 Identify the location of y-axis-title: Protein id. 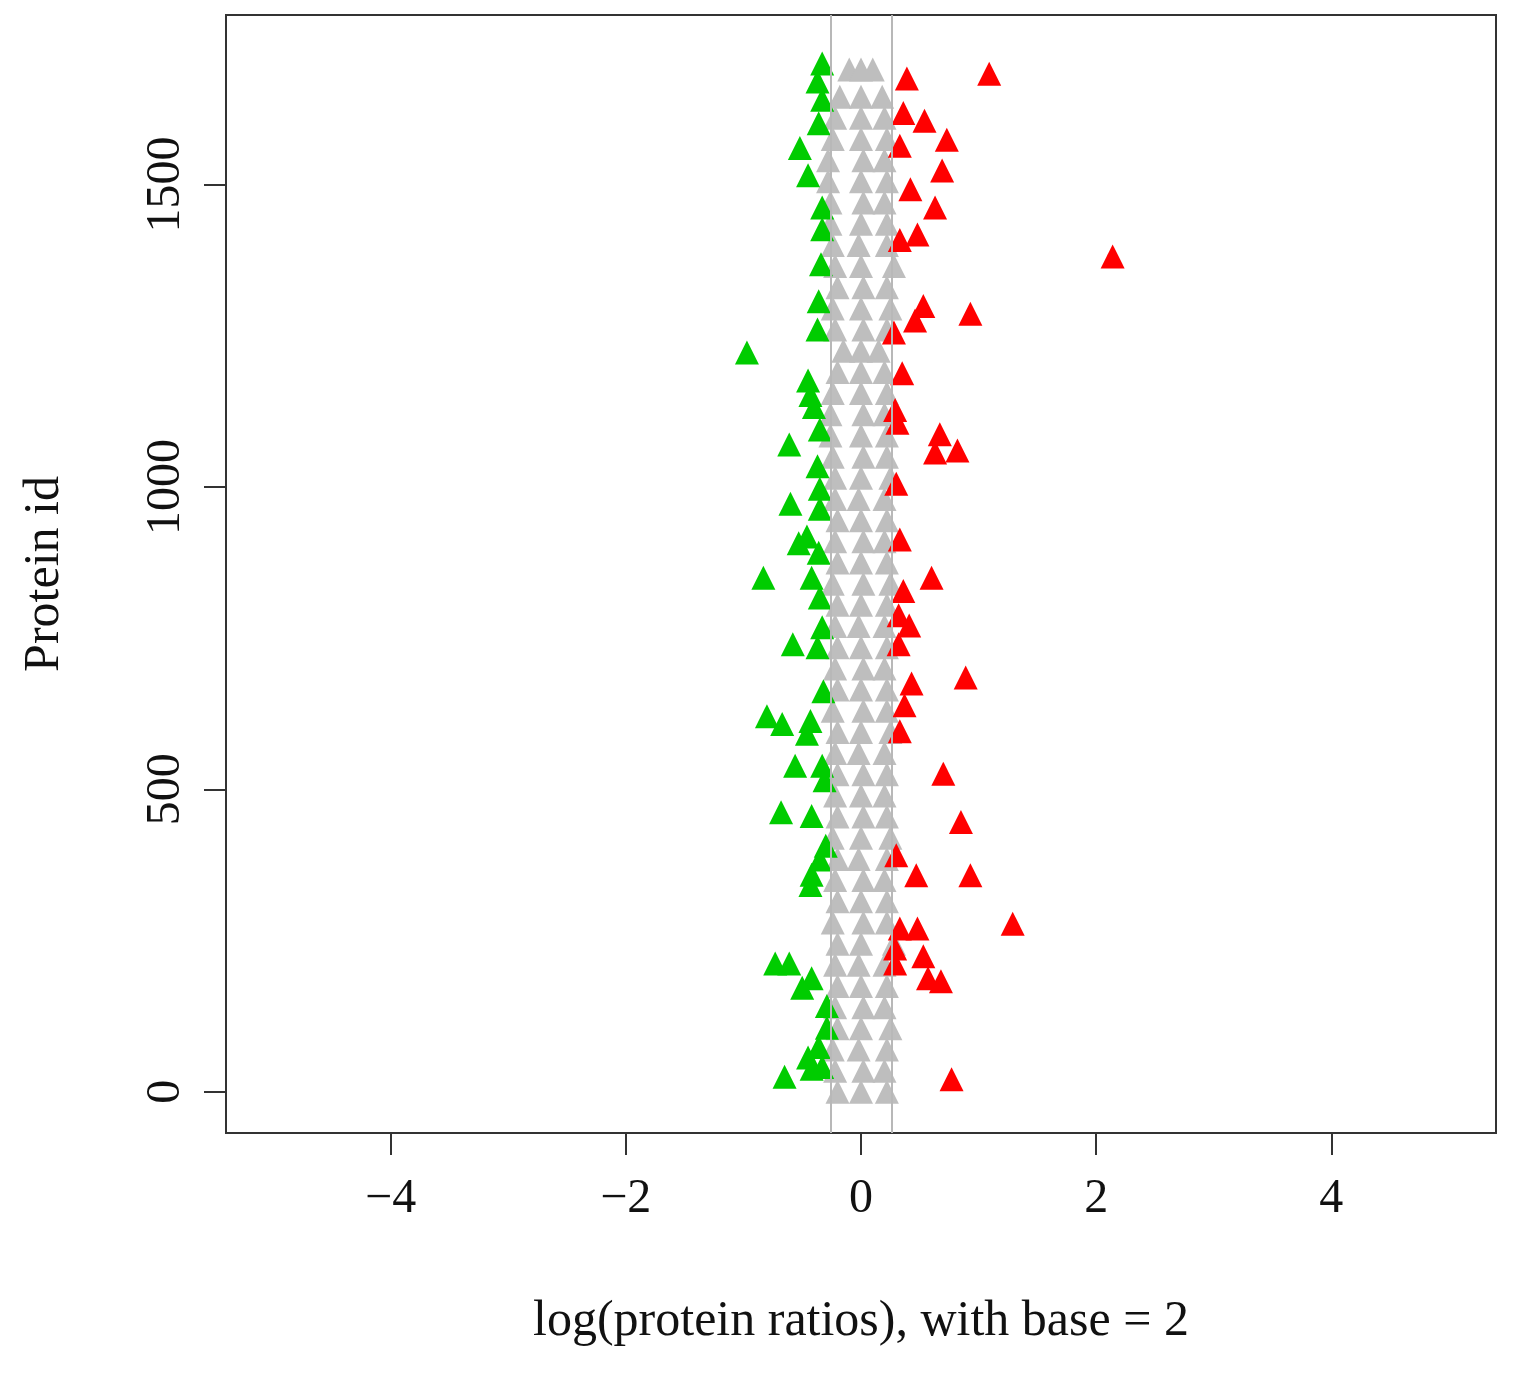
(41, 574).